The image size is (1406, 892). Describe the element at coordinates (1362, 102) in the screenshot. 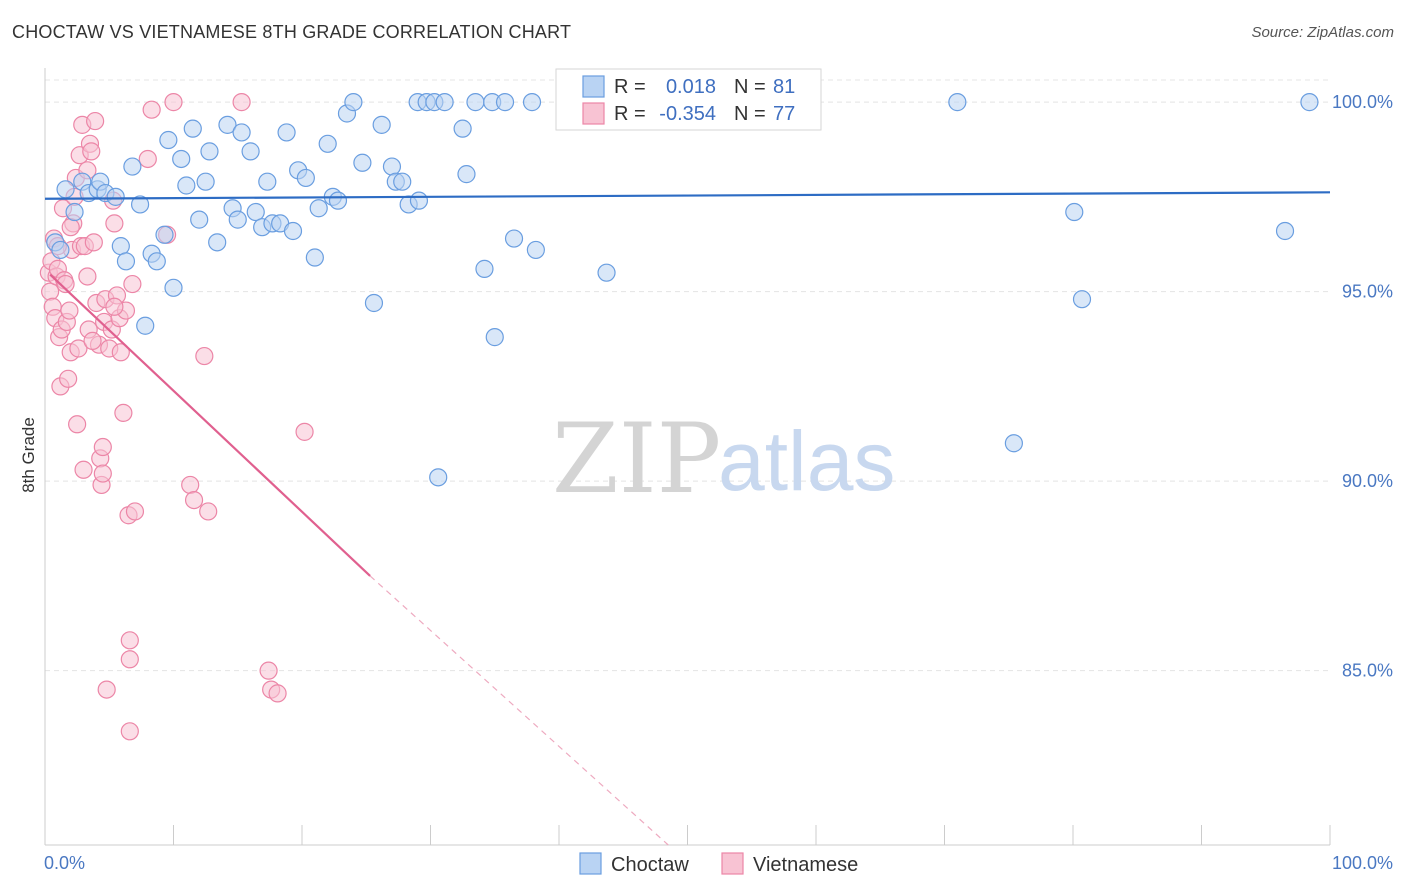

I see `y-tick-label-3: 100.0%` at that location.